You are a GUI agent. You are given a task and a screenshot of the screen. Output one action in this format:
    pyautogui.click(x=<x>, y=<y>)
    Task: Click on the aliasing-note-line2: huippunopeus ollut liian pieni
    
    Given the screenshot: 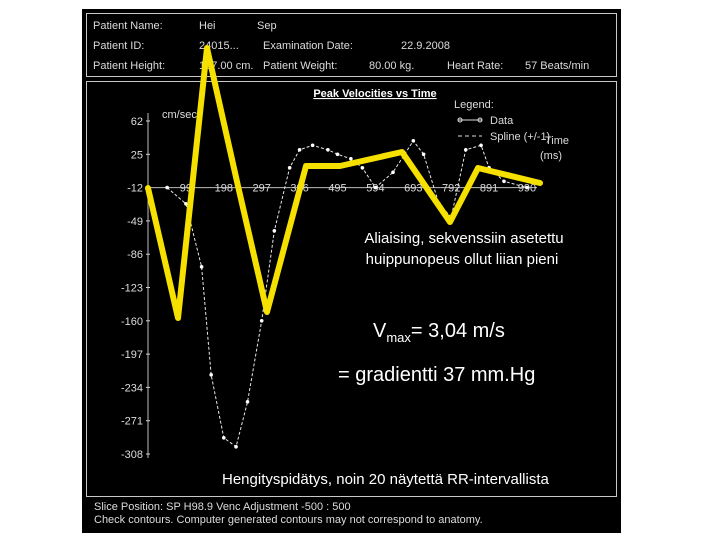 What is the action you would take?
    pyautogui.click(x=462, y=259)
    